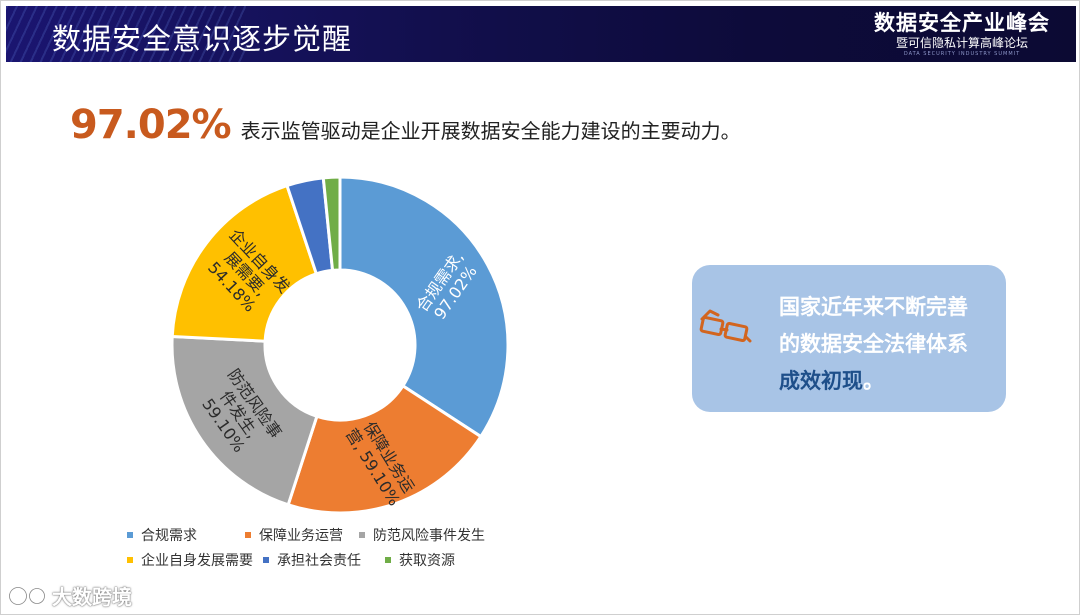 This screenshot has height=615, width=1080. What do you see at coordinates (197, 560) in the screenshot?
I see `legend-label: 企业自身发展需要` at bounding box center [197, 560].